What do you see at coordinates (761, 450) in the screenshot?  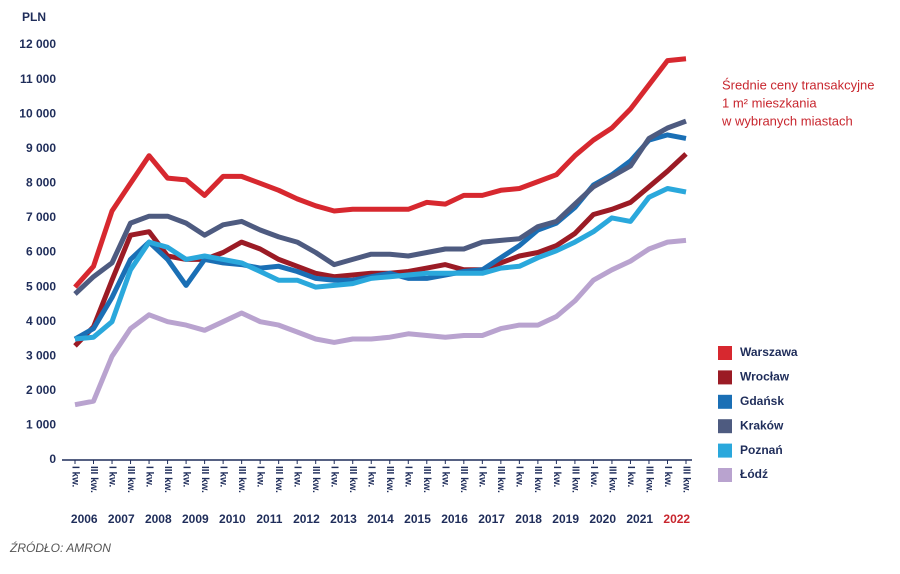 I see `legend-label: Poznań` at bounding box center [761, 450].